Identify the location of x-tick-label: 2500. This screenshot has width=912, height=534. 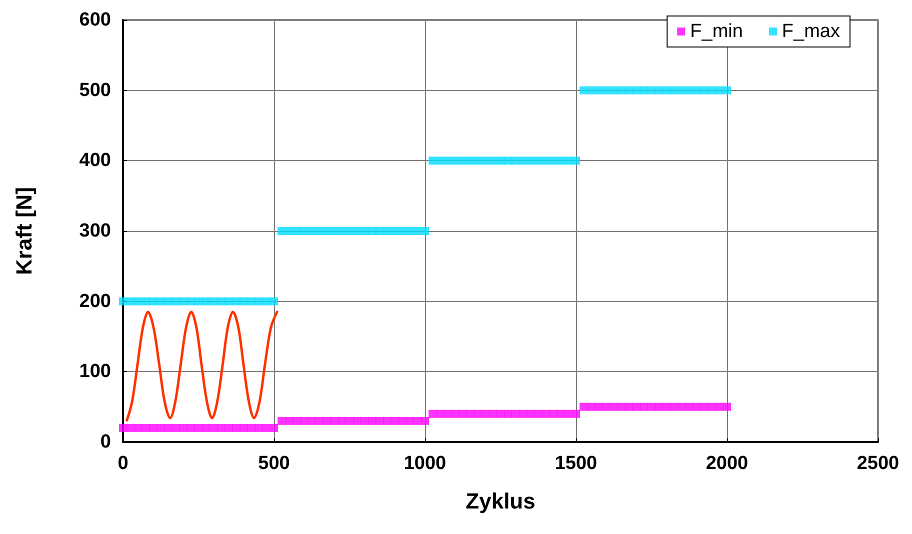
(878, 463).